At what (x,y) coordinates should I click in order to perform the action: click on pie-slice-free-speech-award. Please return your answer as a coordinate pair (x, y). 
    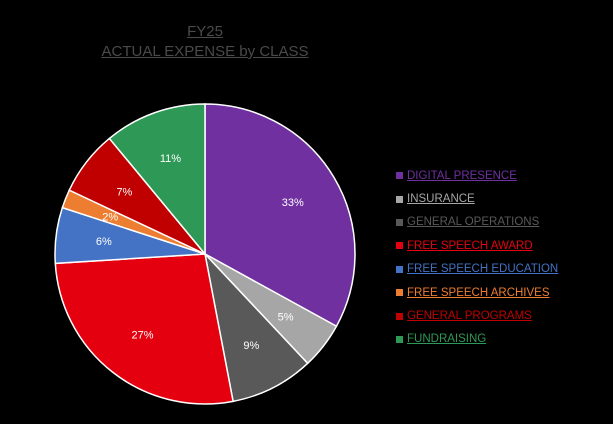
    Looking at the image, I should click on (144, 329).